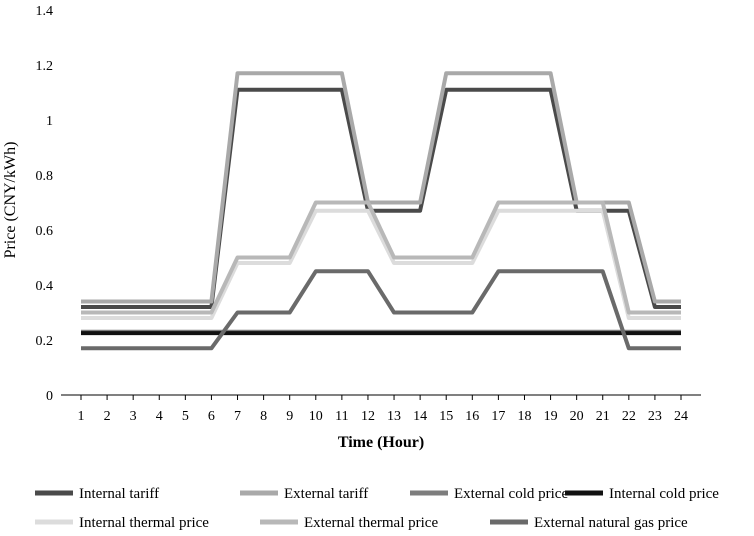  I want to click on x-axis-title: Time (Hour), so click(381, 442).